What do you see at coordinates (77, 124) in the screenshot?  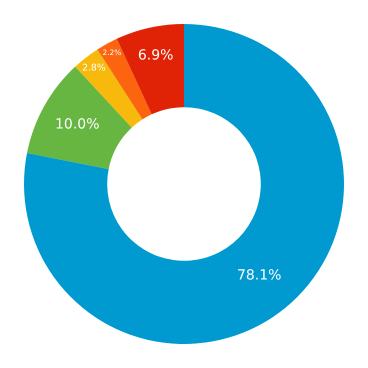 I see `data-label: 10.0%` at bounding box center [77, 124].